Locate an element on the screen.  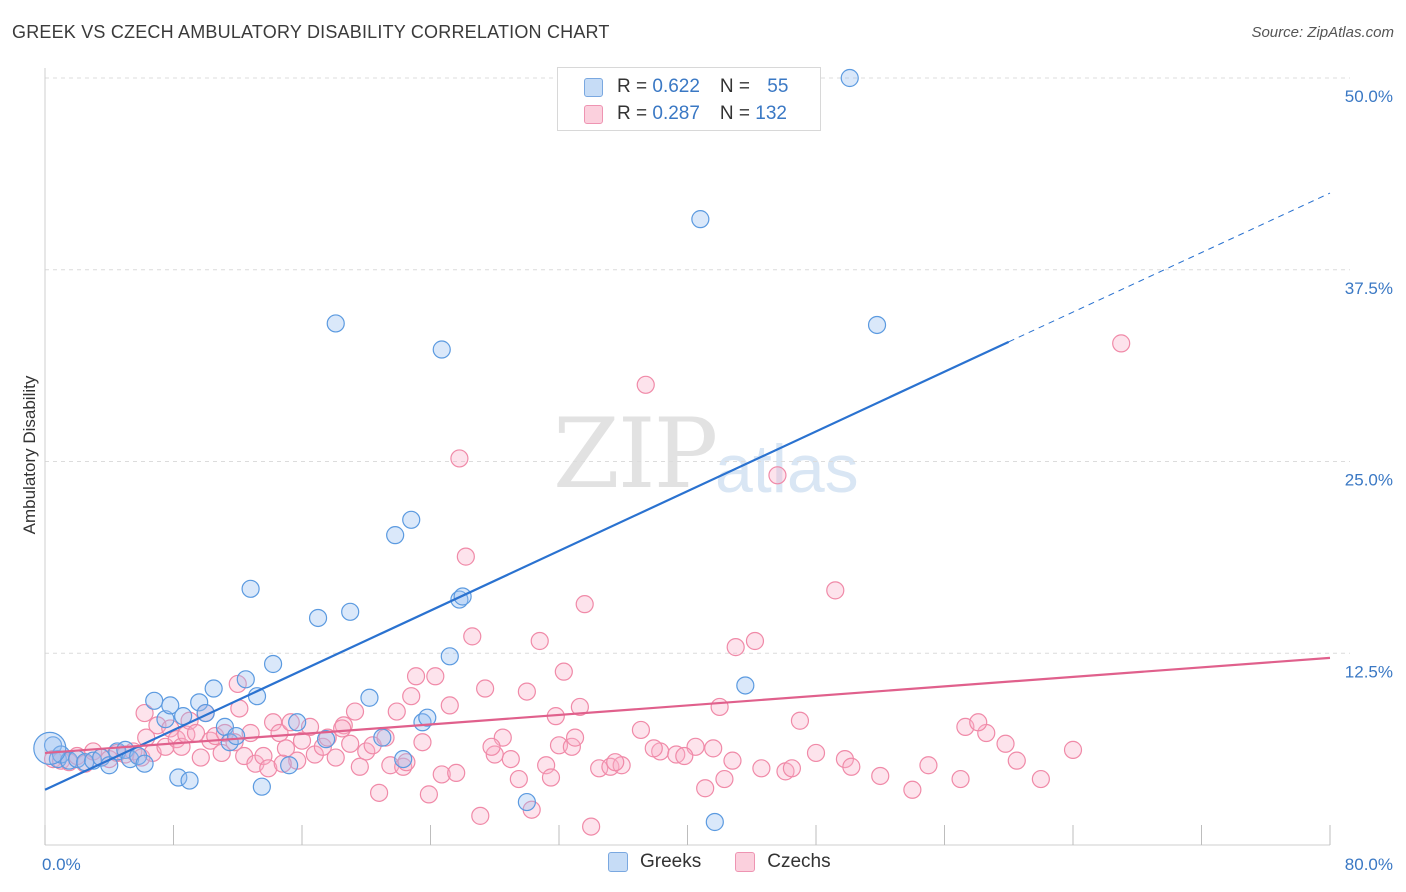
x-tick-label: 80.0% is located at coordinates (1369, 864).